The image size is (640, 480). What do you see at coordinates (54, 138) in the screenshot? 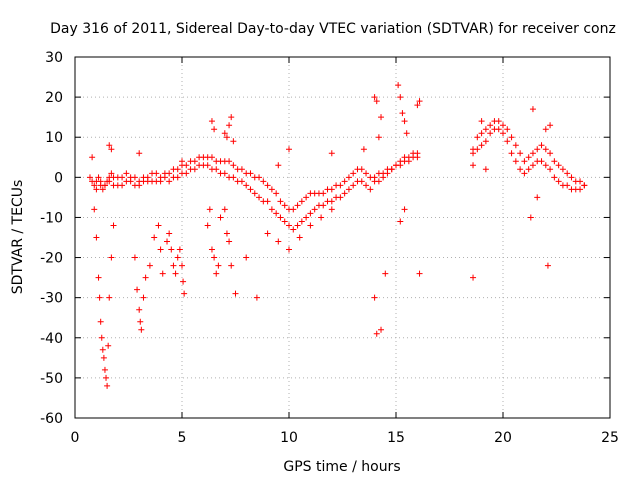
I see `y-tick-label: 10` at bounding box center [54, 138].